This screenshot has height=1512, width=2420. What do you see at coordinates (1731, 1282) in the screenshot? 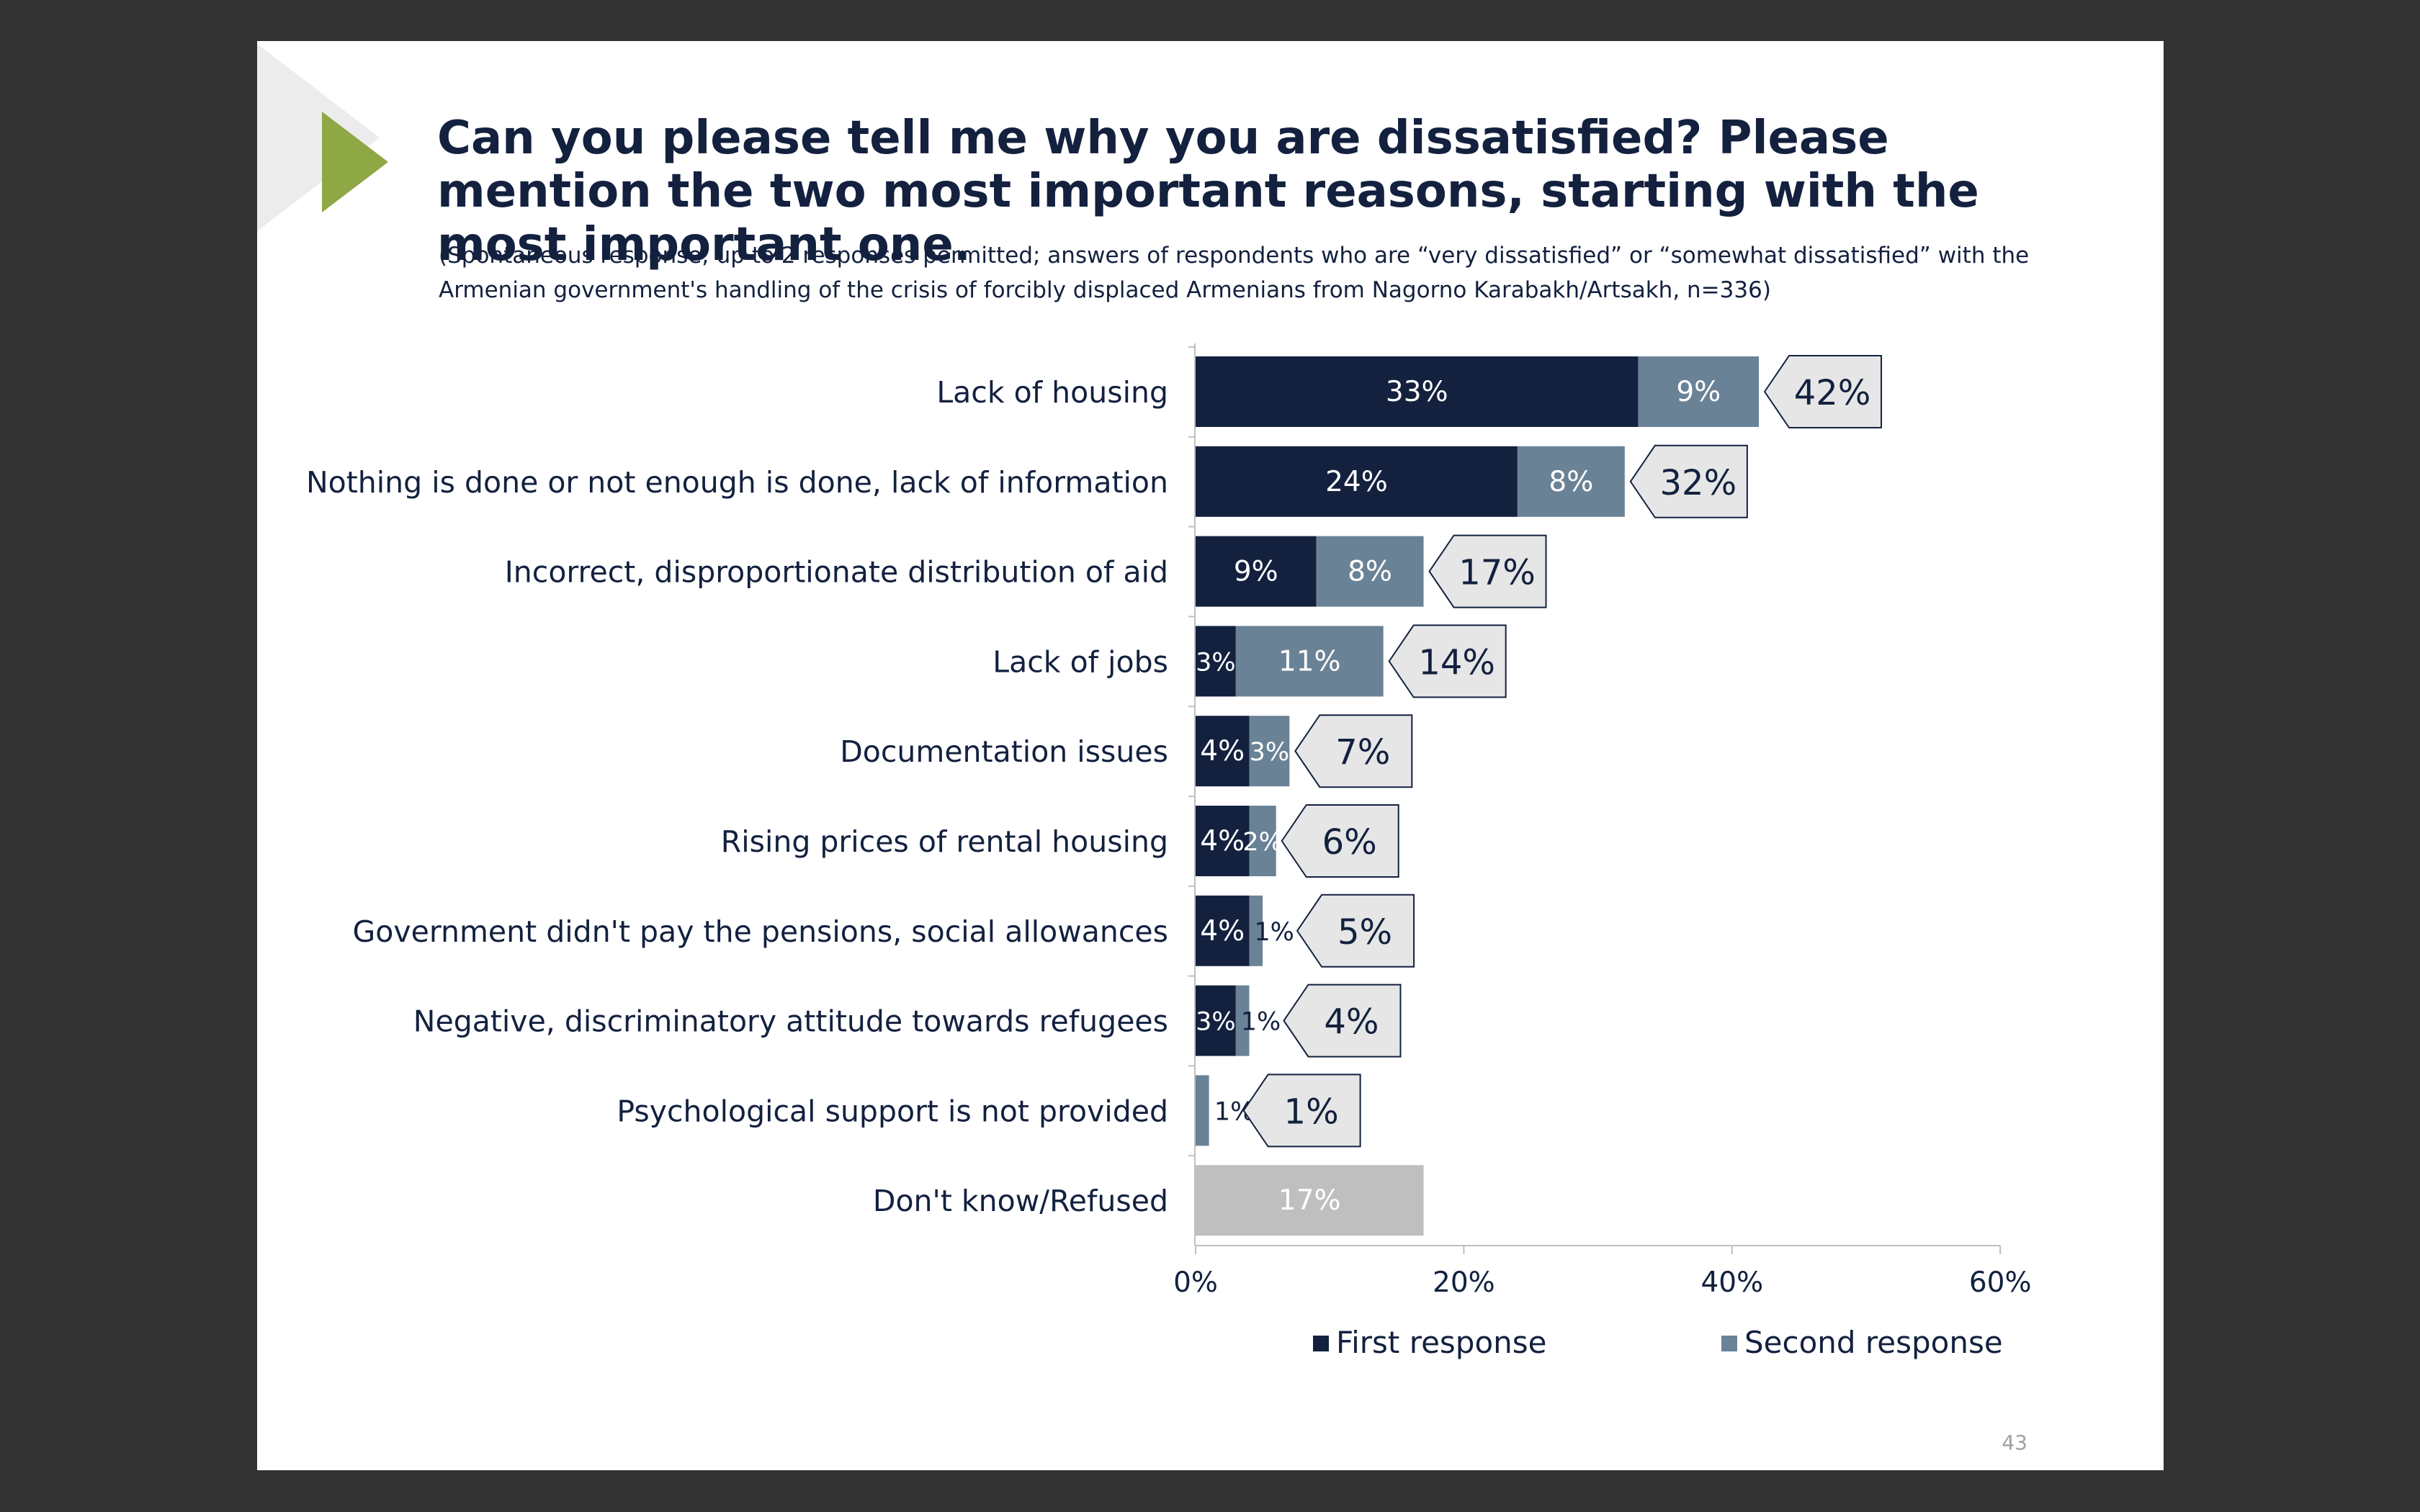
I see `x-tick-label: 40%` at bounding box center [1731, 1282].